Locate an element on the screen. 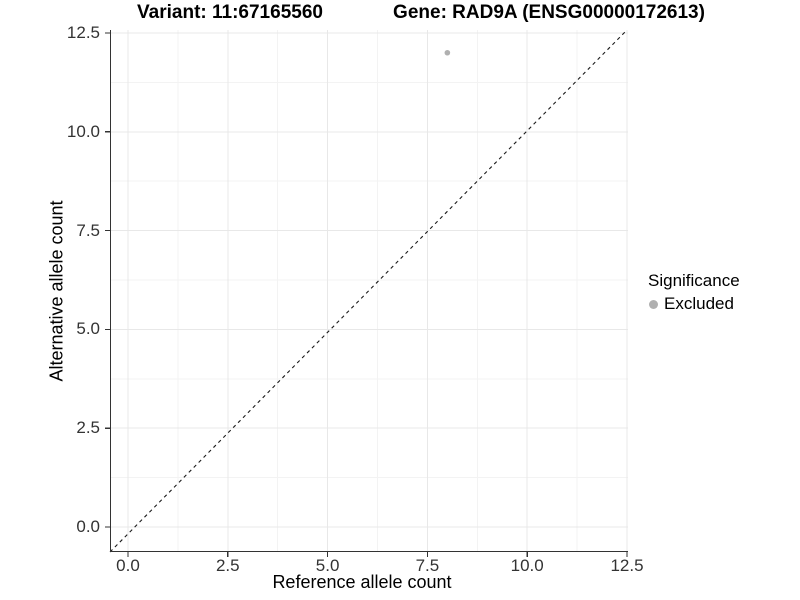  y-tick-label: 5.0 is located at coordinates (88, 329).